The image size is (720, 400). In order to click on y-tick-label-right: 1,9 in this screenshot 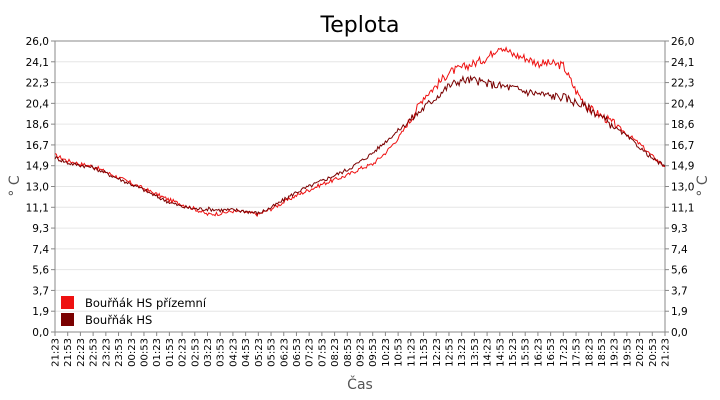, I will do `click(679, 312)`.